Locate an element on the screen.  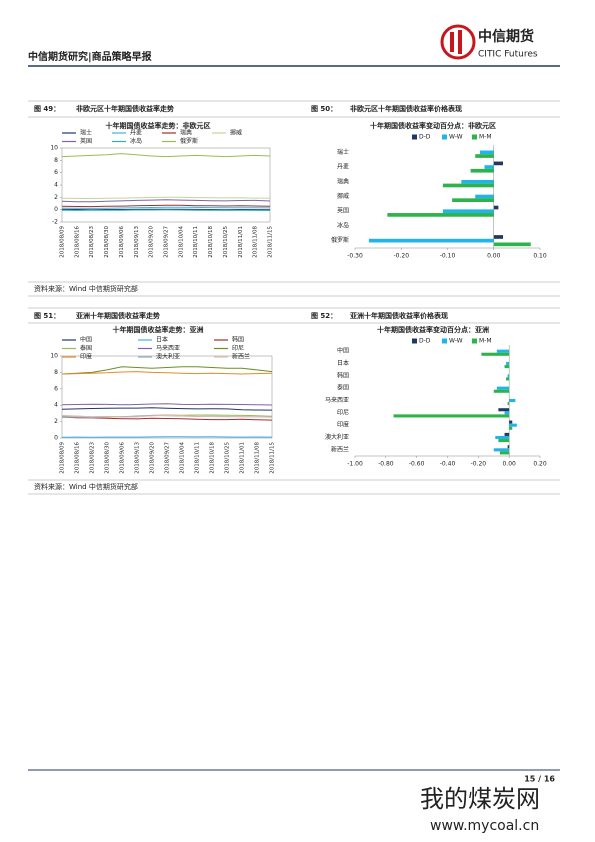
x-tick-label: 2018/08/30 is located at coordinates (108, 458).